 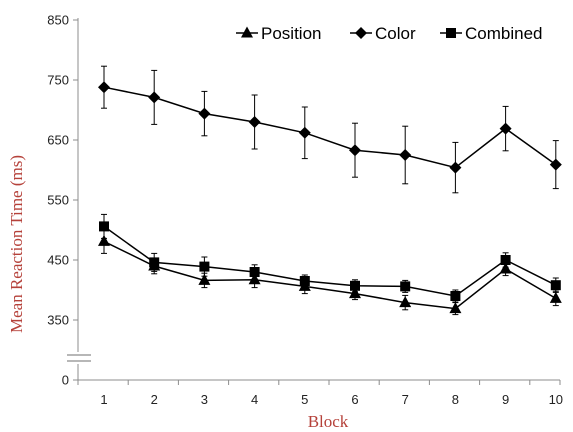 I want to click on y-tick-label: 450, so click(x=58, y=260).